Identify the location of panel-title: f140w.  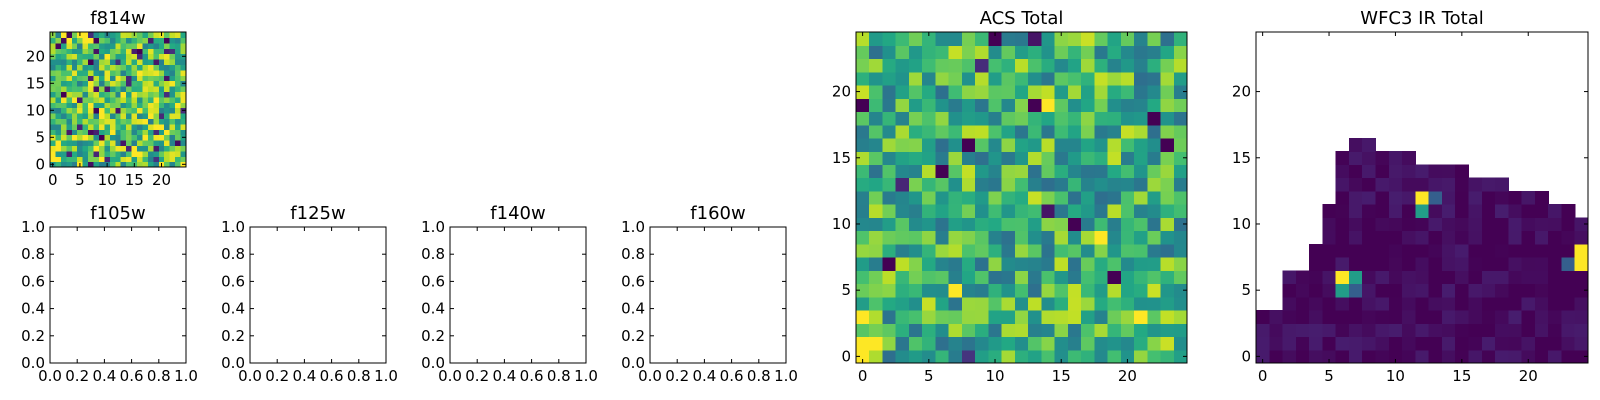
(517, 213).